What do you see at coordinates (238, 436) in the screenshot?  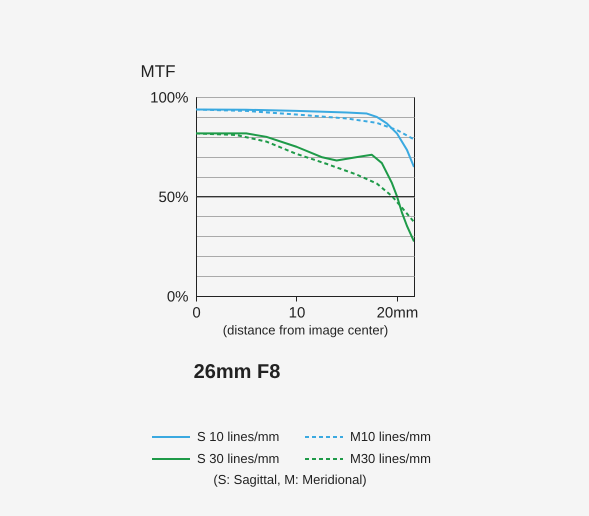 I see `legend-label: S 10 lines/mm` at bounding box center [238, 436].